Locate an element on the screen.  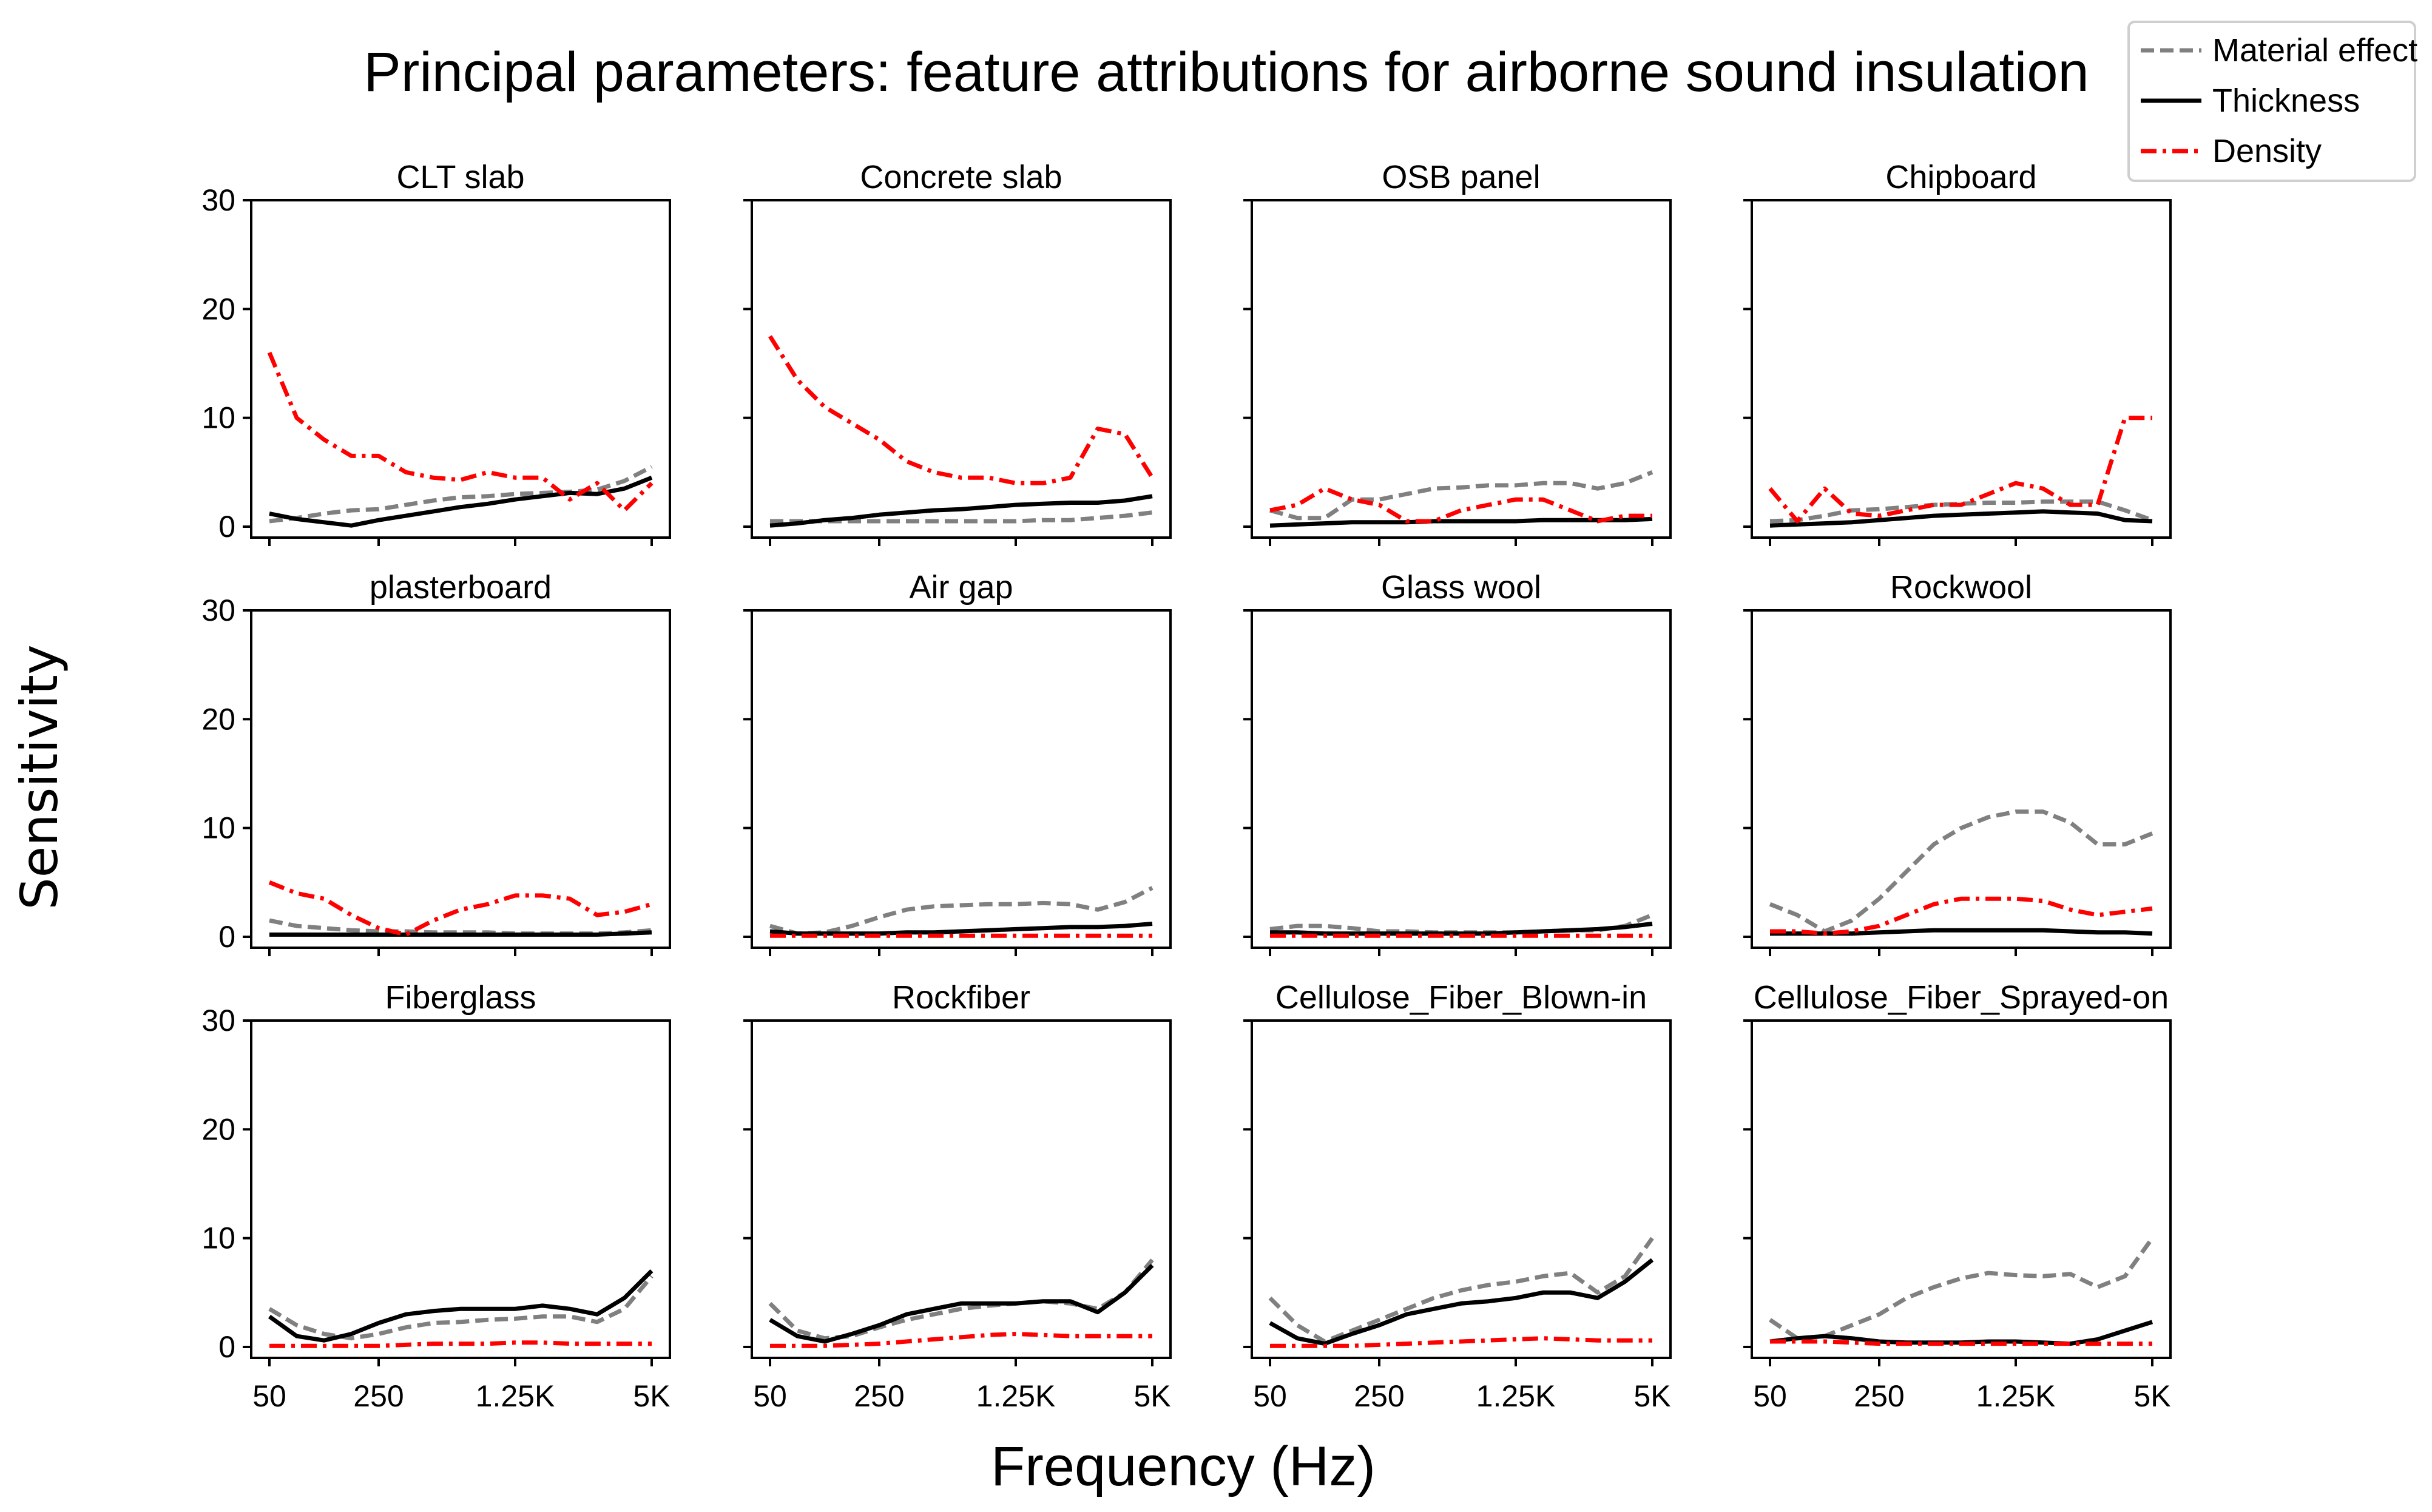
x-axis-label: Frequency (Hz) is located at coordinates (1183, 1466).